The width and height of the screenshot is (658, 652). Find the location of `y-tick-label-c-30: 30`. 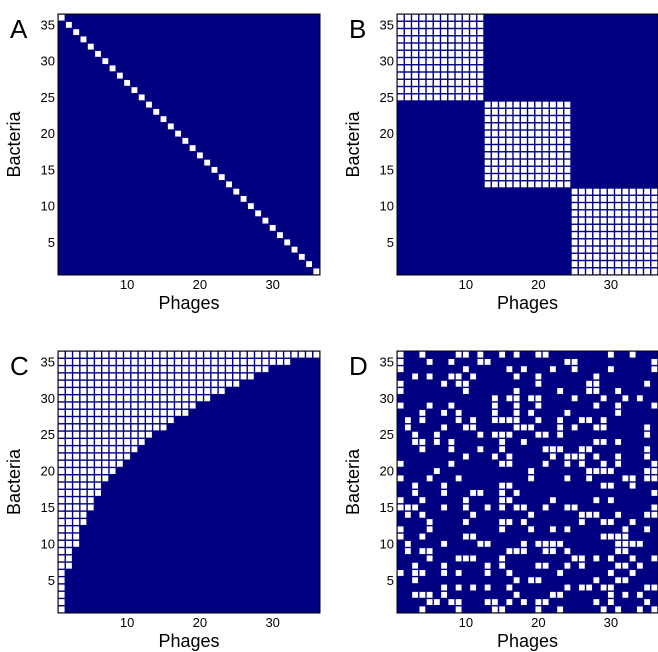

y-tick-label-c-30: 30 is located at coordinates (48, 398).